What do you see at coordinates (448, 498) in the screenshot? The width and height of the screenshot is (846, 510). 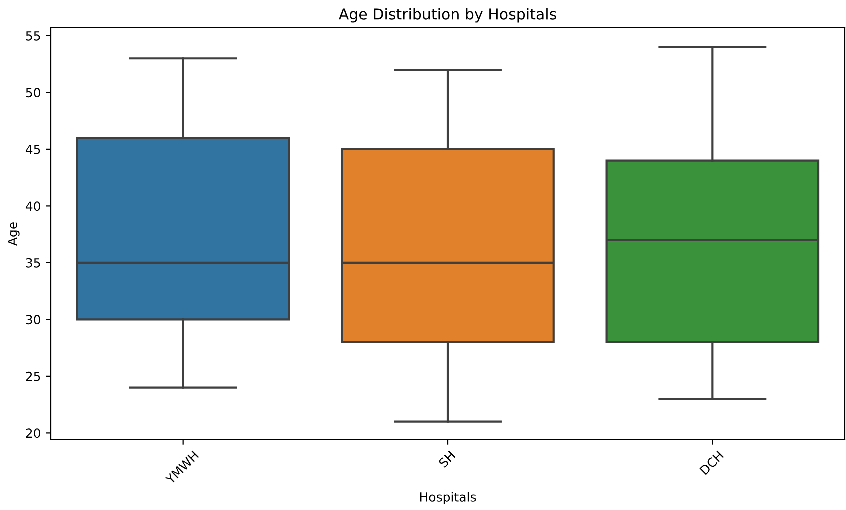 I see `x-axis-title: Hospitals` at bounding box center [448, 498].